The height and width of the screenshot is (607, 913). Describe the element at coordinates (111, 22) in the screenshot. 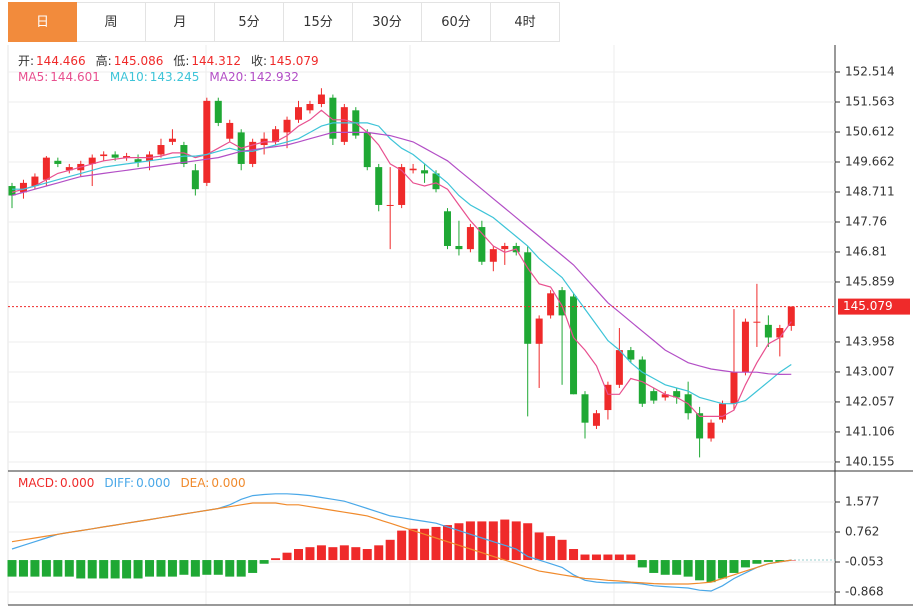

I see `period-tab: 周` at that location.